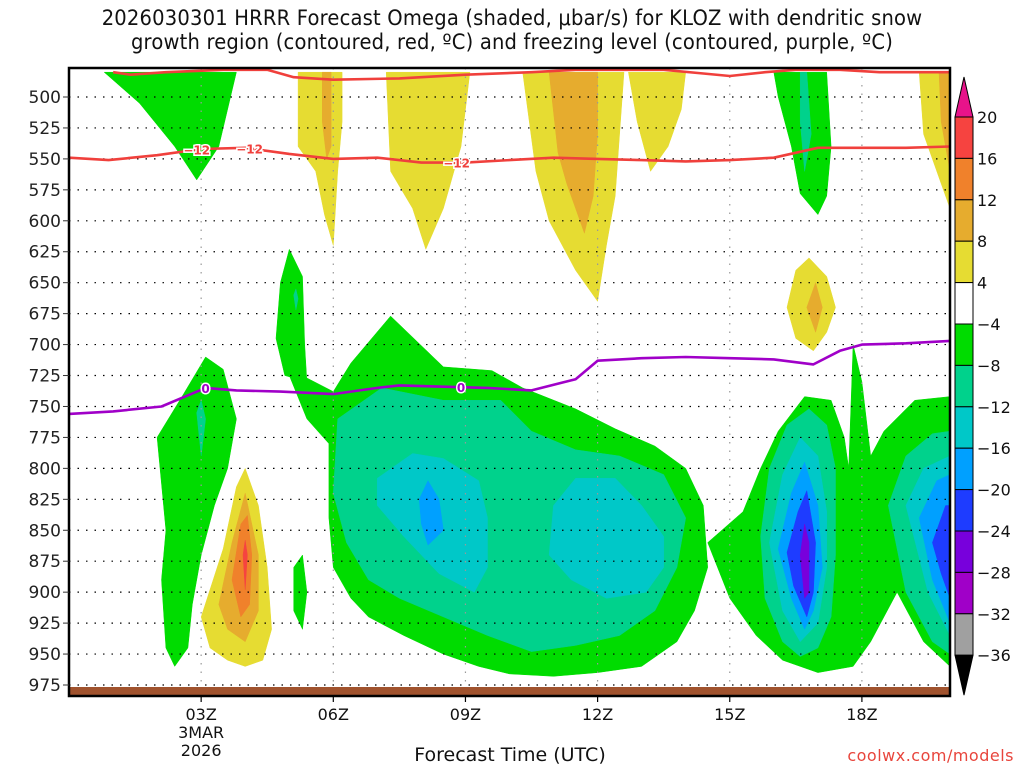 The height and width of the screenshot is (768, 1024). What do you see at coordinates (982, 386) in the screenshot?
I see `colorbar: 20 16 12 8 4 −4 −8 −12 −16 −20 −24 −28 −32 −36` at bounding box center [982, 386].